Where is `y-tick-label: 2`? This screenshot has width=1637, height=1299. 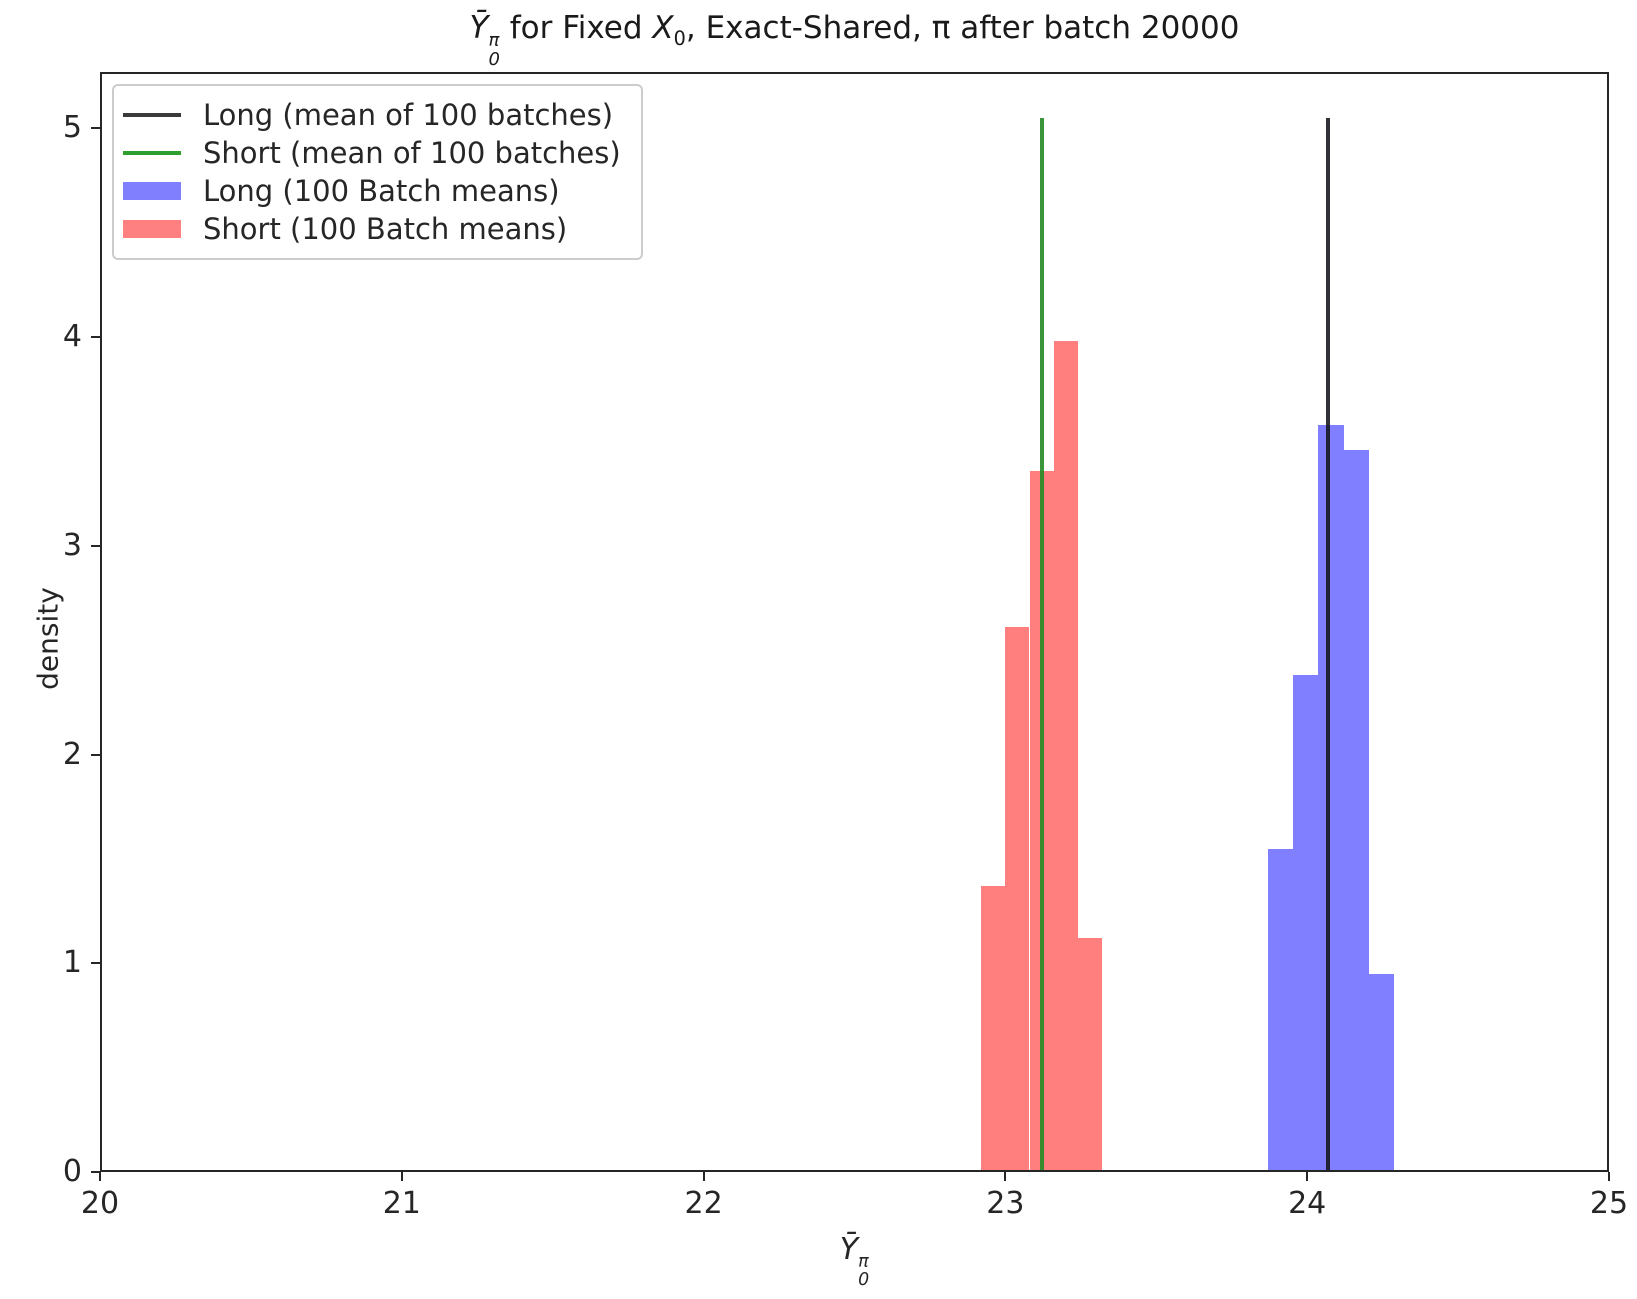
y-tick-label: 2 is located at coordinates (72, 754).